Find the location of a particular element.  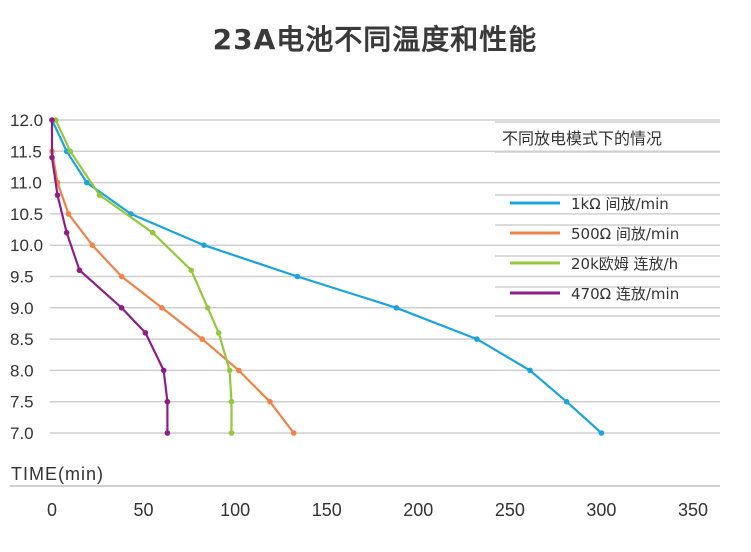

y-tick-label: 12.0 is located at coordinates (26, 120).